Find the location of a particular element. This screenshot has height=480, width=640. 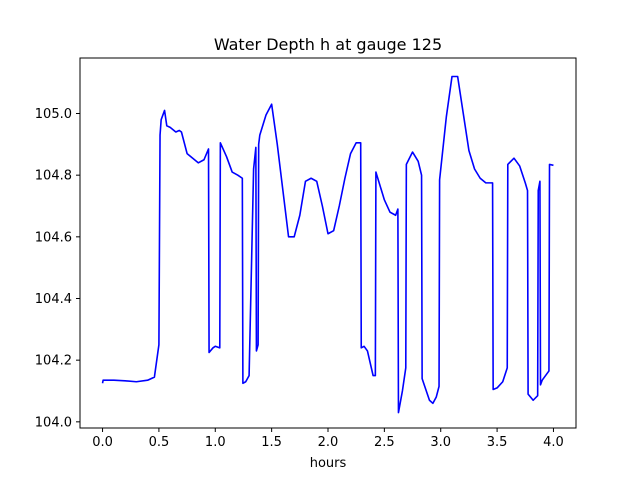

x-tick-label: 0.0 is located at coordinates (102, 442).